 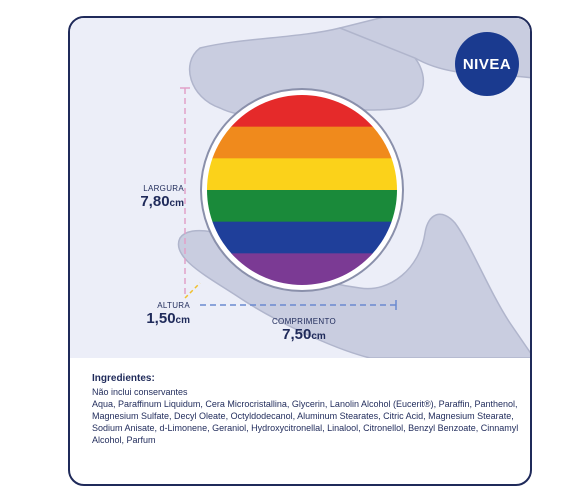 I want to click on height-unit: cm, so click(x=182, y=320).